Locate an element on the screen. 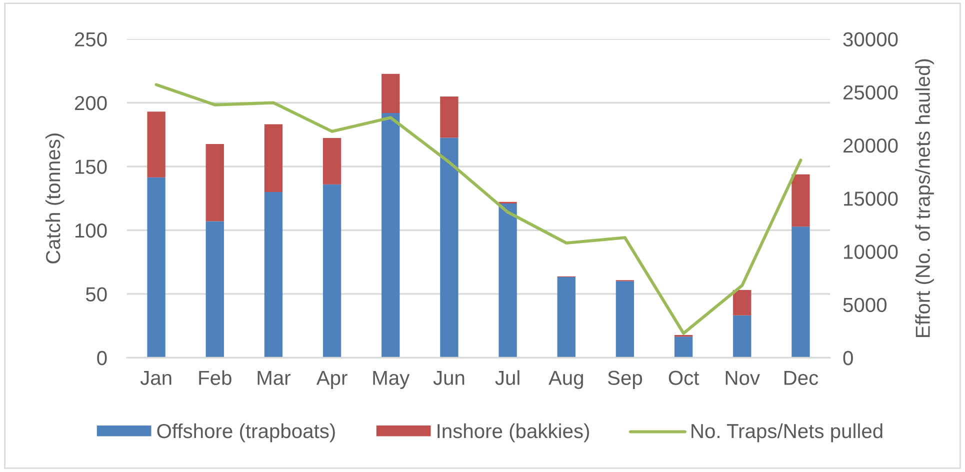 This screenshot has height=472, width=965. y-tick-label: 200 is located at coordinates (90, 103).